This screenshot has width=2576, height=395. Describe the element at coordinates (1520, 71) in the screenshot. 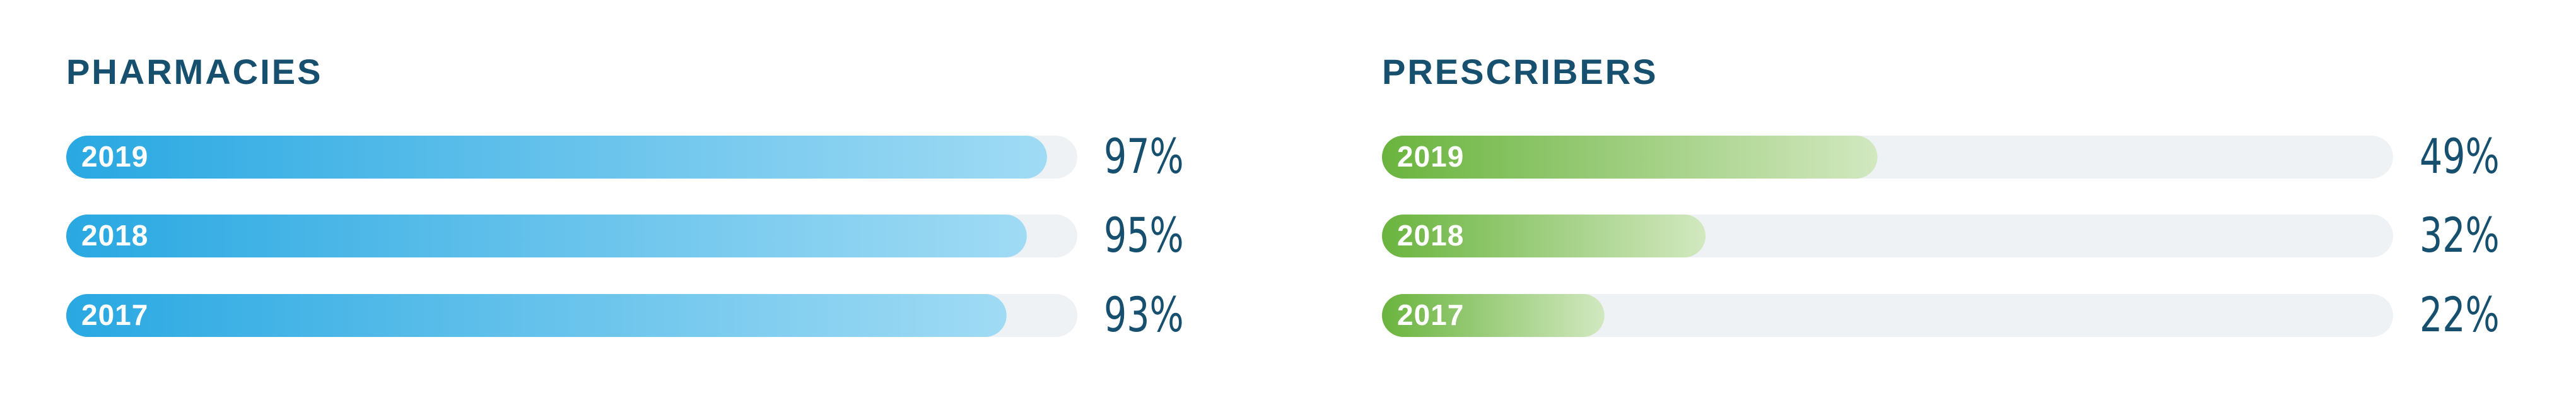

I see `chart-title: PRESCRIBERS` at that location.